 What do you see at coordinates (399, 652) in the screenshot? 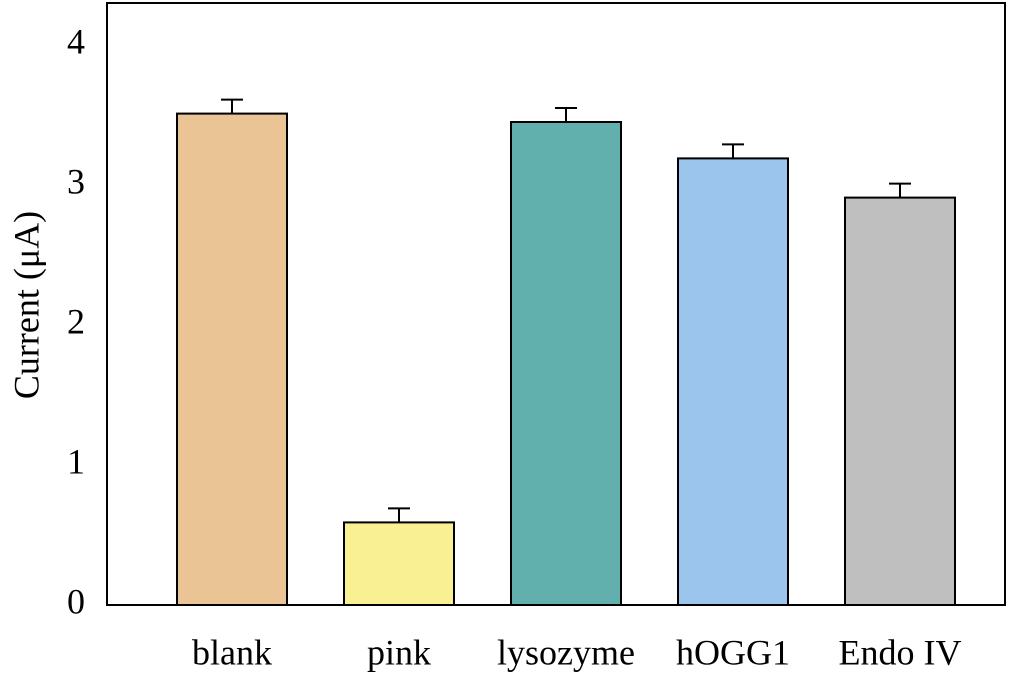
I see `x-tick-label: pink` at bounding box center [399, 652].